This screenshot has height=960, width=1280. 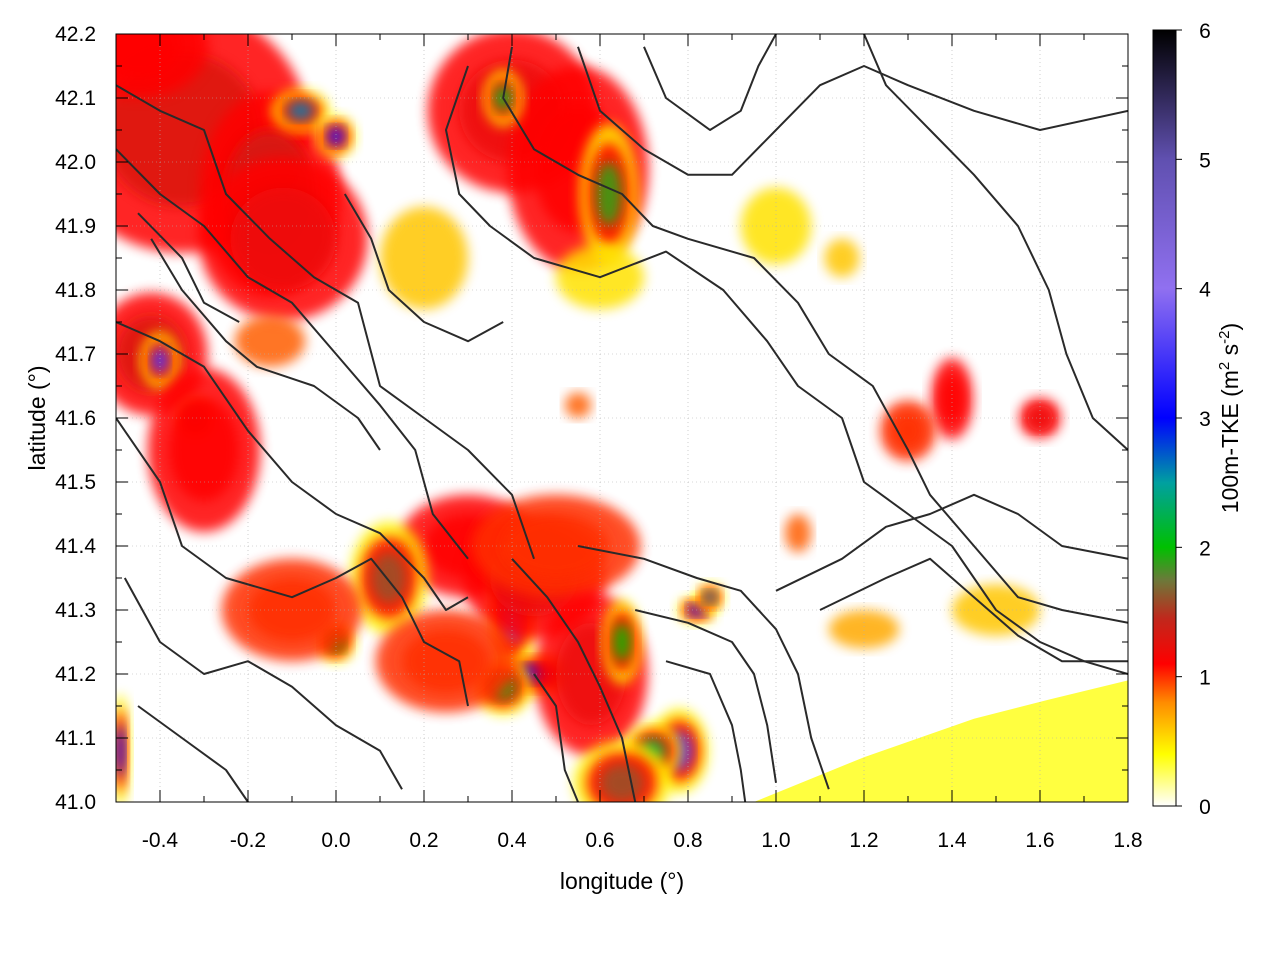 I want to click on x-tick-label: 1.4, so click(x=952, y=840).